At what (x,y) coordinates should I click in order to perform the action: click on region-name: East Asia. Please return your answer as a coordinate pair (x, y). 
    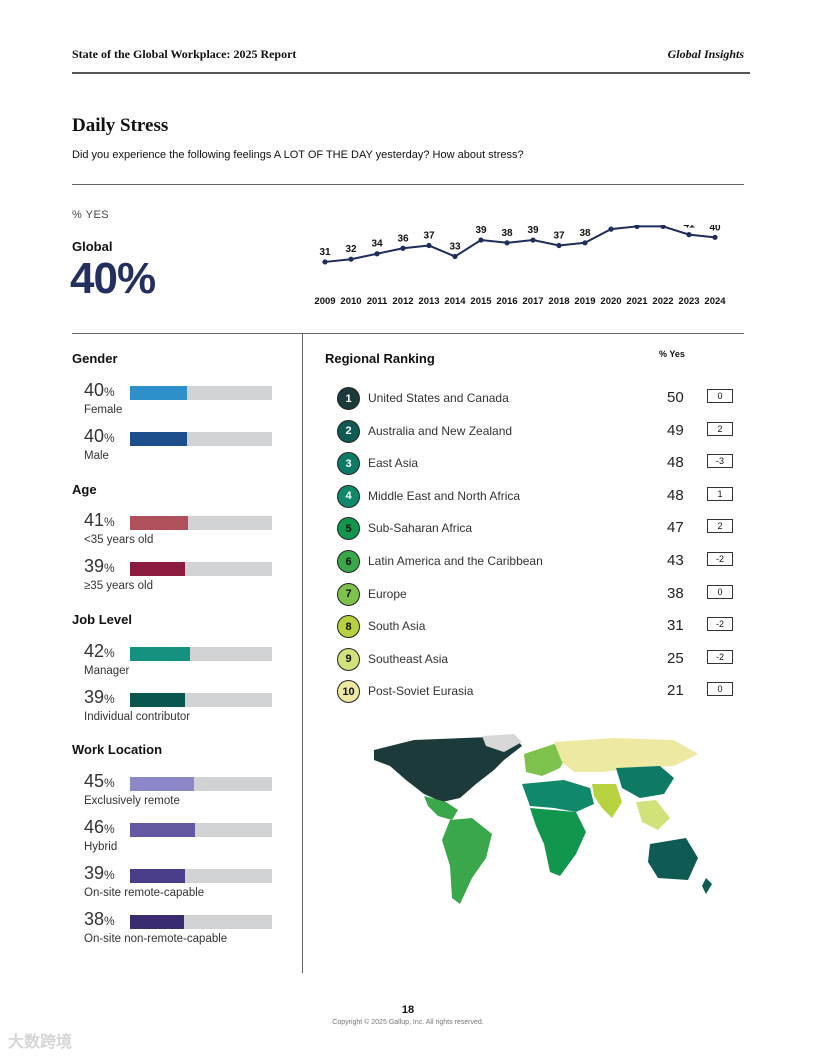
    Looking at the image, I should click on (393, 463).